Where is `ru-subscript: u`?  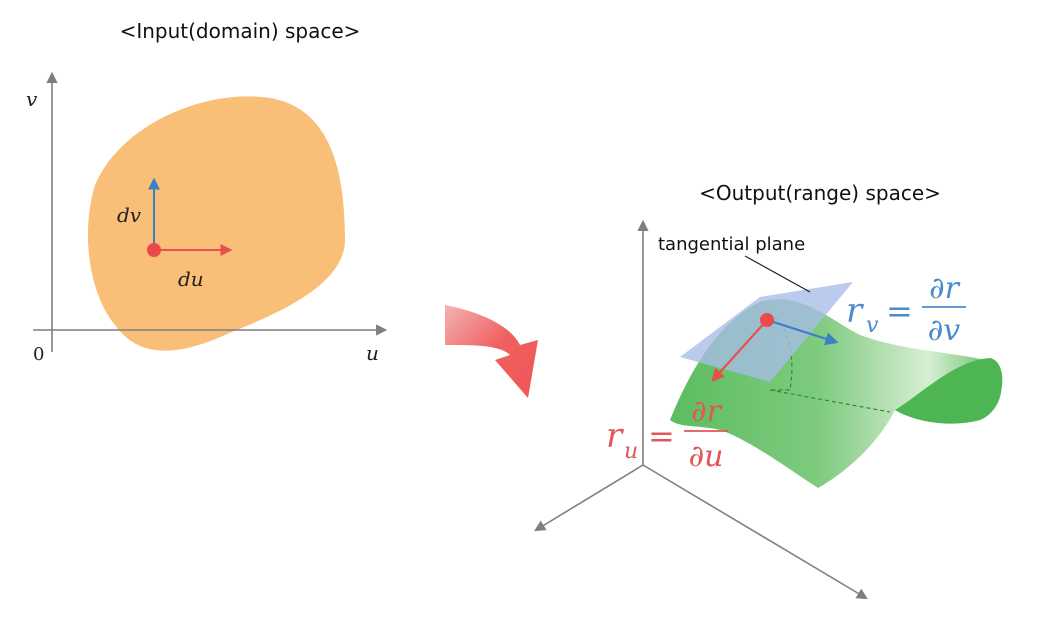
ru-subscript: u is located at coordinates (631, 451).